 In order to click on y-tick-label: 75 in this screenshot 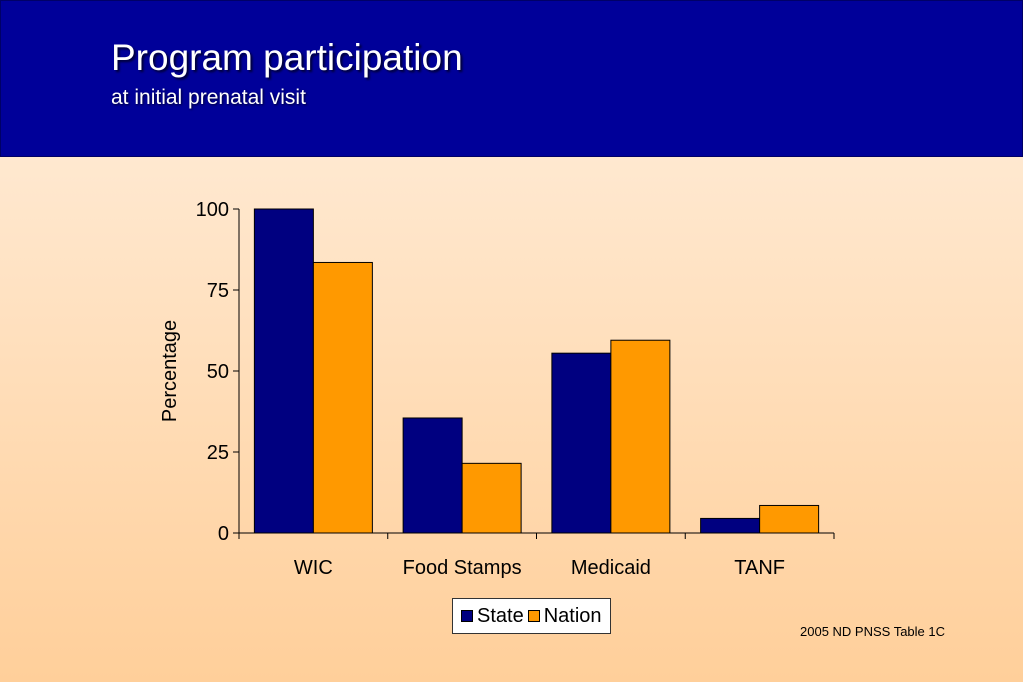, I will do `click(218, 291)`.